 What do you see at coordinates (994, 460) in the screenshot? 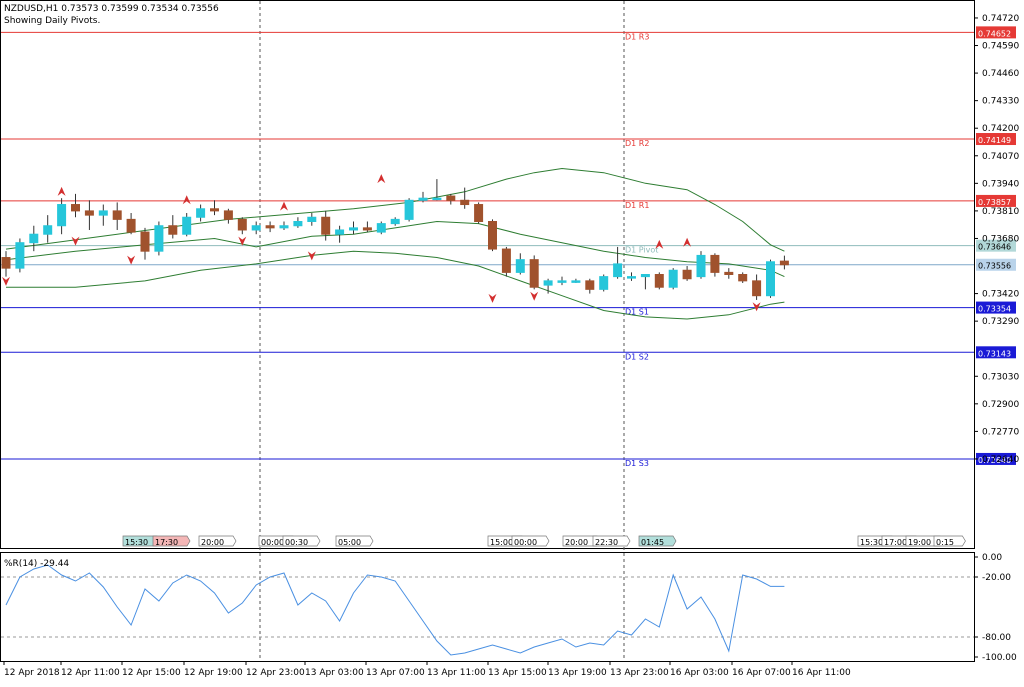
I see `pivot-price-label: 0.72640` at bounding box center [994, 460].